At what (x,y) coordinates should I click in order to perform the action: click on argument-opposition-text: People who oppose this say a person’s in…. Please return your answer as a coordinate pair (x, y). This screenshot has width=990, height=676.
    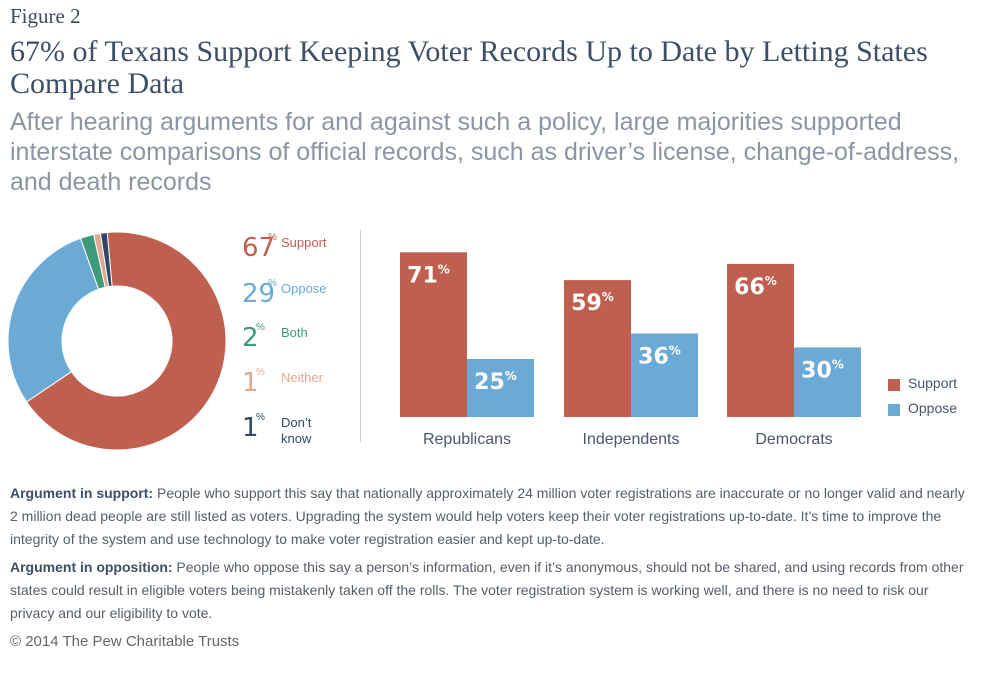
    Looking at the image, I should click on (487, 590).